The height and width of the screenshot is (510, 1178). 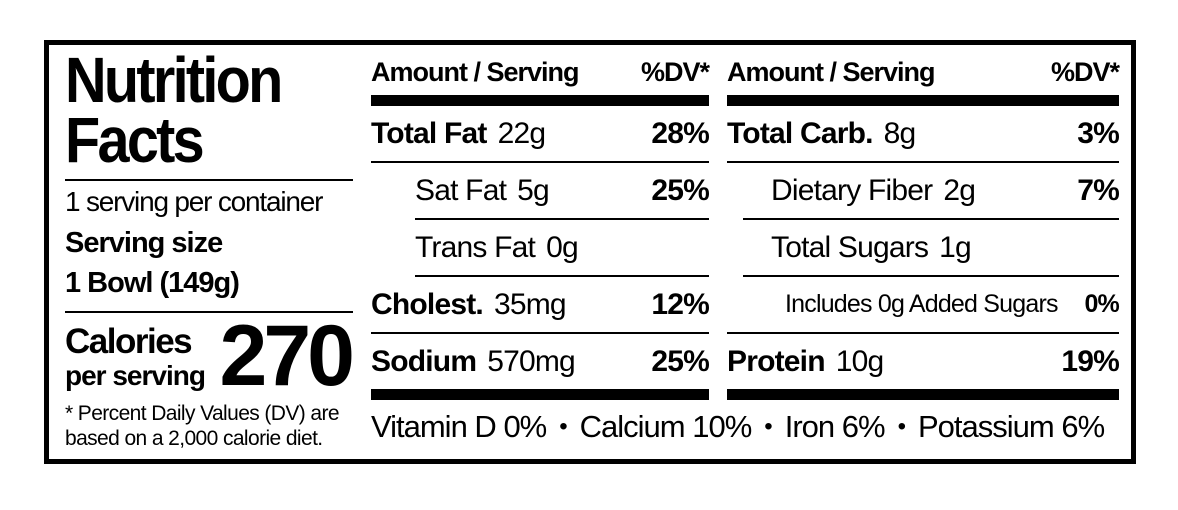 I want to click on serving-size-value: 1 Bowl (149g), so click(x=152, y=283).